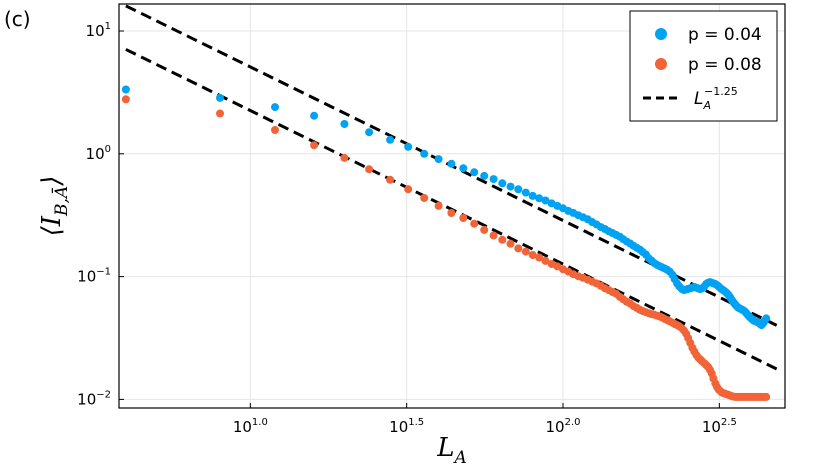  What do you see at coordinates (725, 65) in the screenshot?
I see `legend-label: p = 0.08` at bounding box center [725, 65].